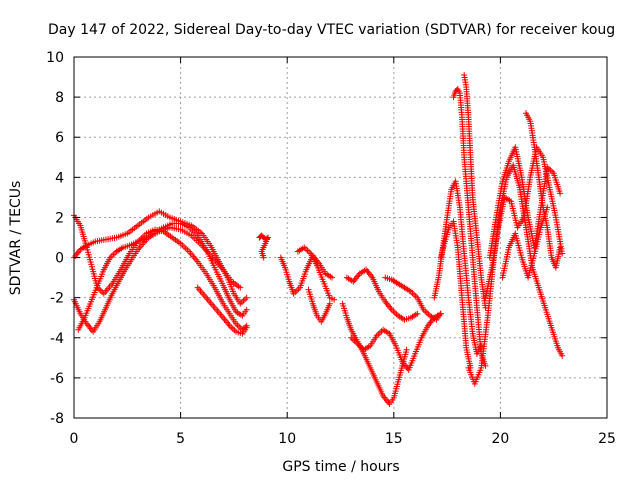 The height and width of the screenshot is (480, 640). What do you see at coordinates (57, 379) in the screenshot?
I see `y-tick-label: -6` at bounding box center [57, 379].